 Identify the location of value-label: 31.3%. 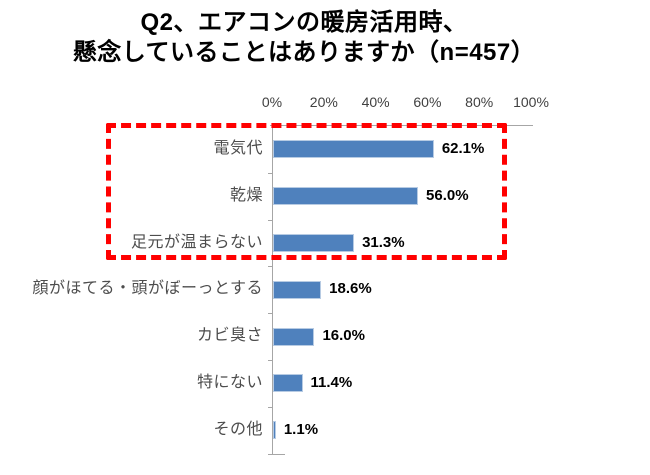
(383, 242).